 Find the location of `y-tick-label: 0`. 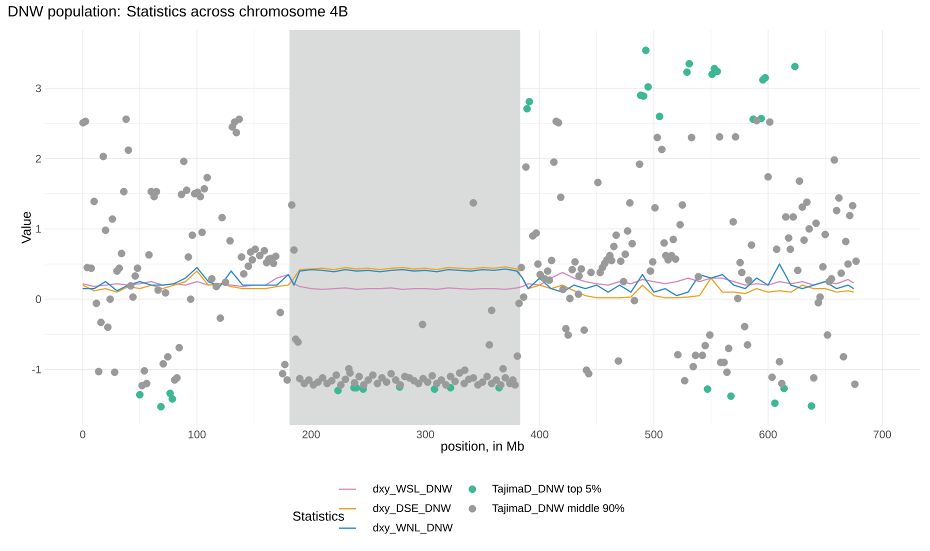

y-tick-label: 0 is located at coordinates (39, 299).